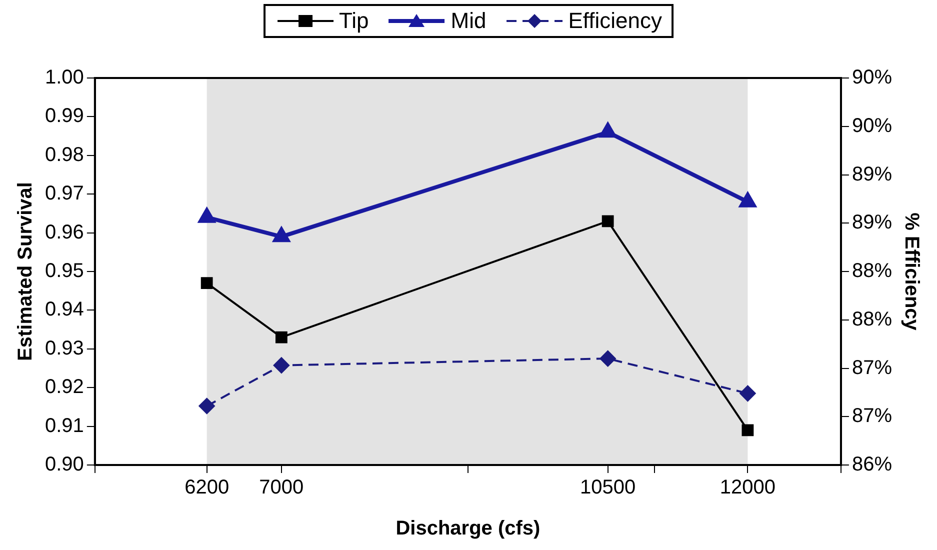  What do you see at coordinates (64, 232) in the screenshot?
I see `y-tick-label: 0.96` at bounding box center [64, 232].